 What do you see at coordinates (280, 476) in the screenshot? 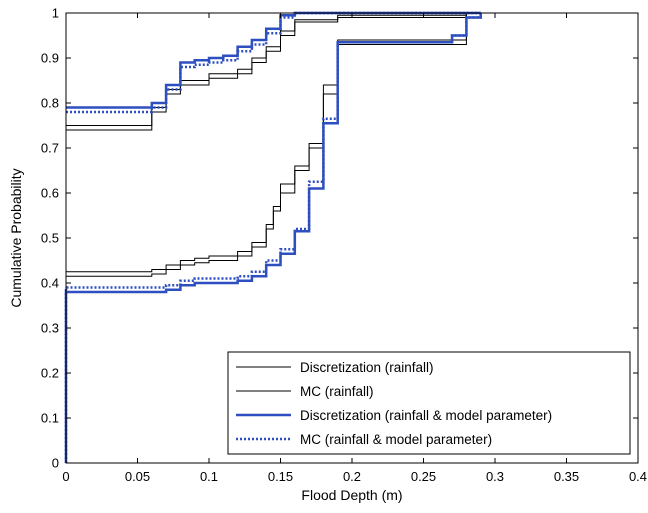
I see `x-tick-label-3: 0.15` at bounding box center [280, 476].